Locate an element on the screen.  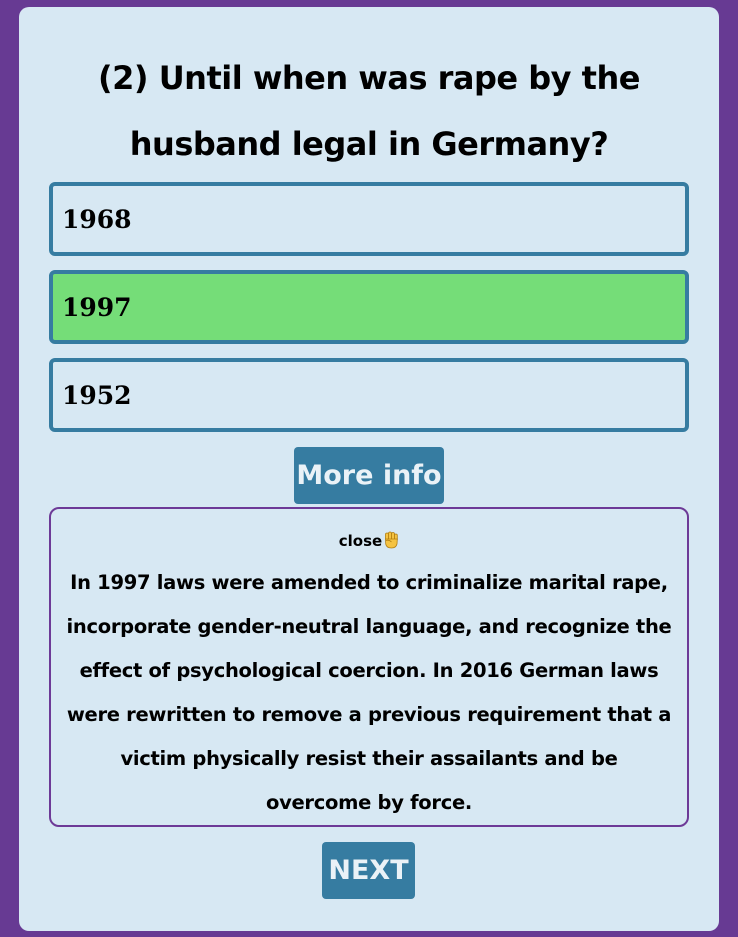
answer-option-label: 1952 is located at coordinates (97, 395).